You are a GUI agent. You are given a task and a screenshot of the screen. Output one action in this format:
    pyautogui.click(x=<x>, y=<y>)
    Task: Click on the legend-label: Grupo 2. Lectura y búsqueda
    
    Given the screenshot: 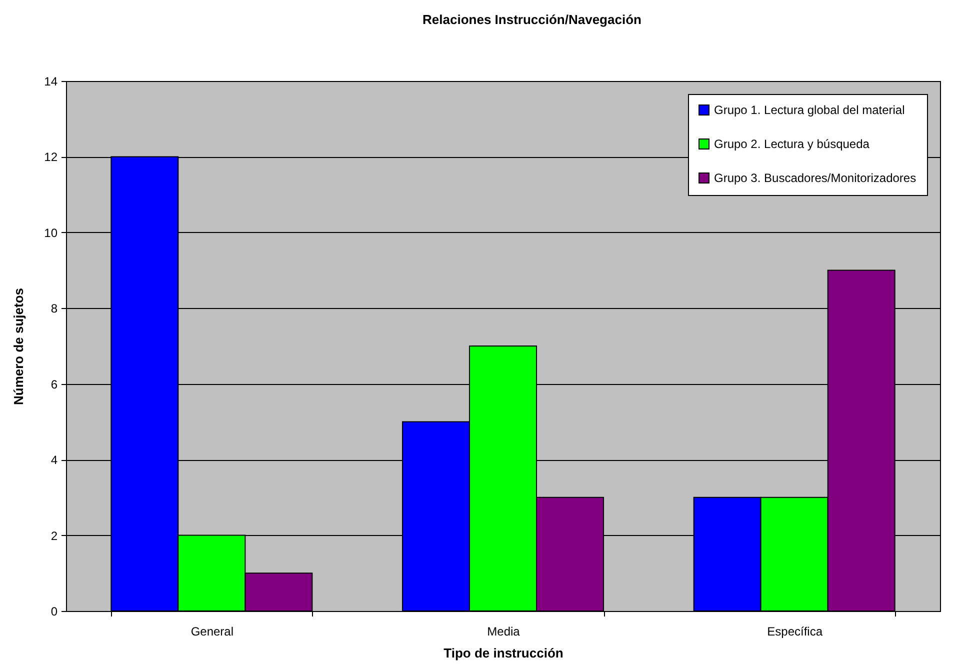 What is the action you would take?
    pyautogui.click(x=792, y=144)
    